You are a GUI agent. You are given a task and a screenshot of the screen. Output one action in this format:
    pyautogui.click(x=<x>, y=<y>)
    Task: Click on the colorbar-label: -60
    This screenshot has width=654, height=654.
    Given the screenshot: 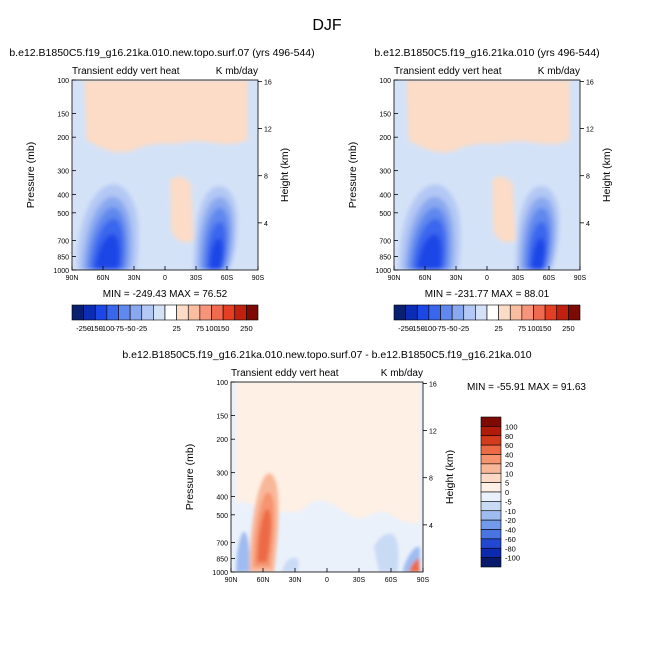 What is the action you would take?
    pyautogui.click(x=510, y=539)
    